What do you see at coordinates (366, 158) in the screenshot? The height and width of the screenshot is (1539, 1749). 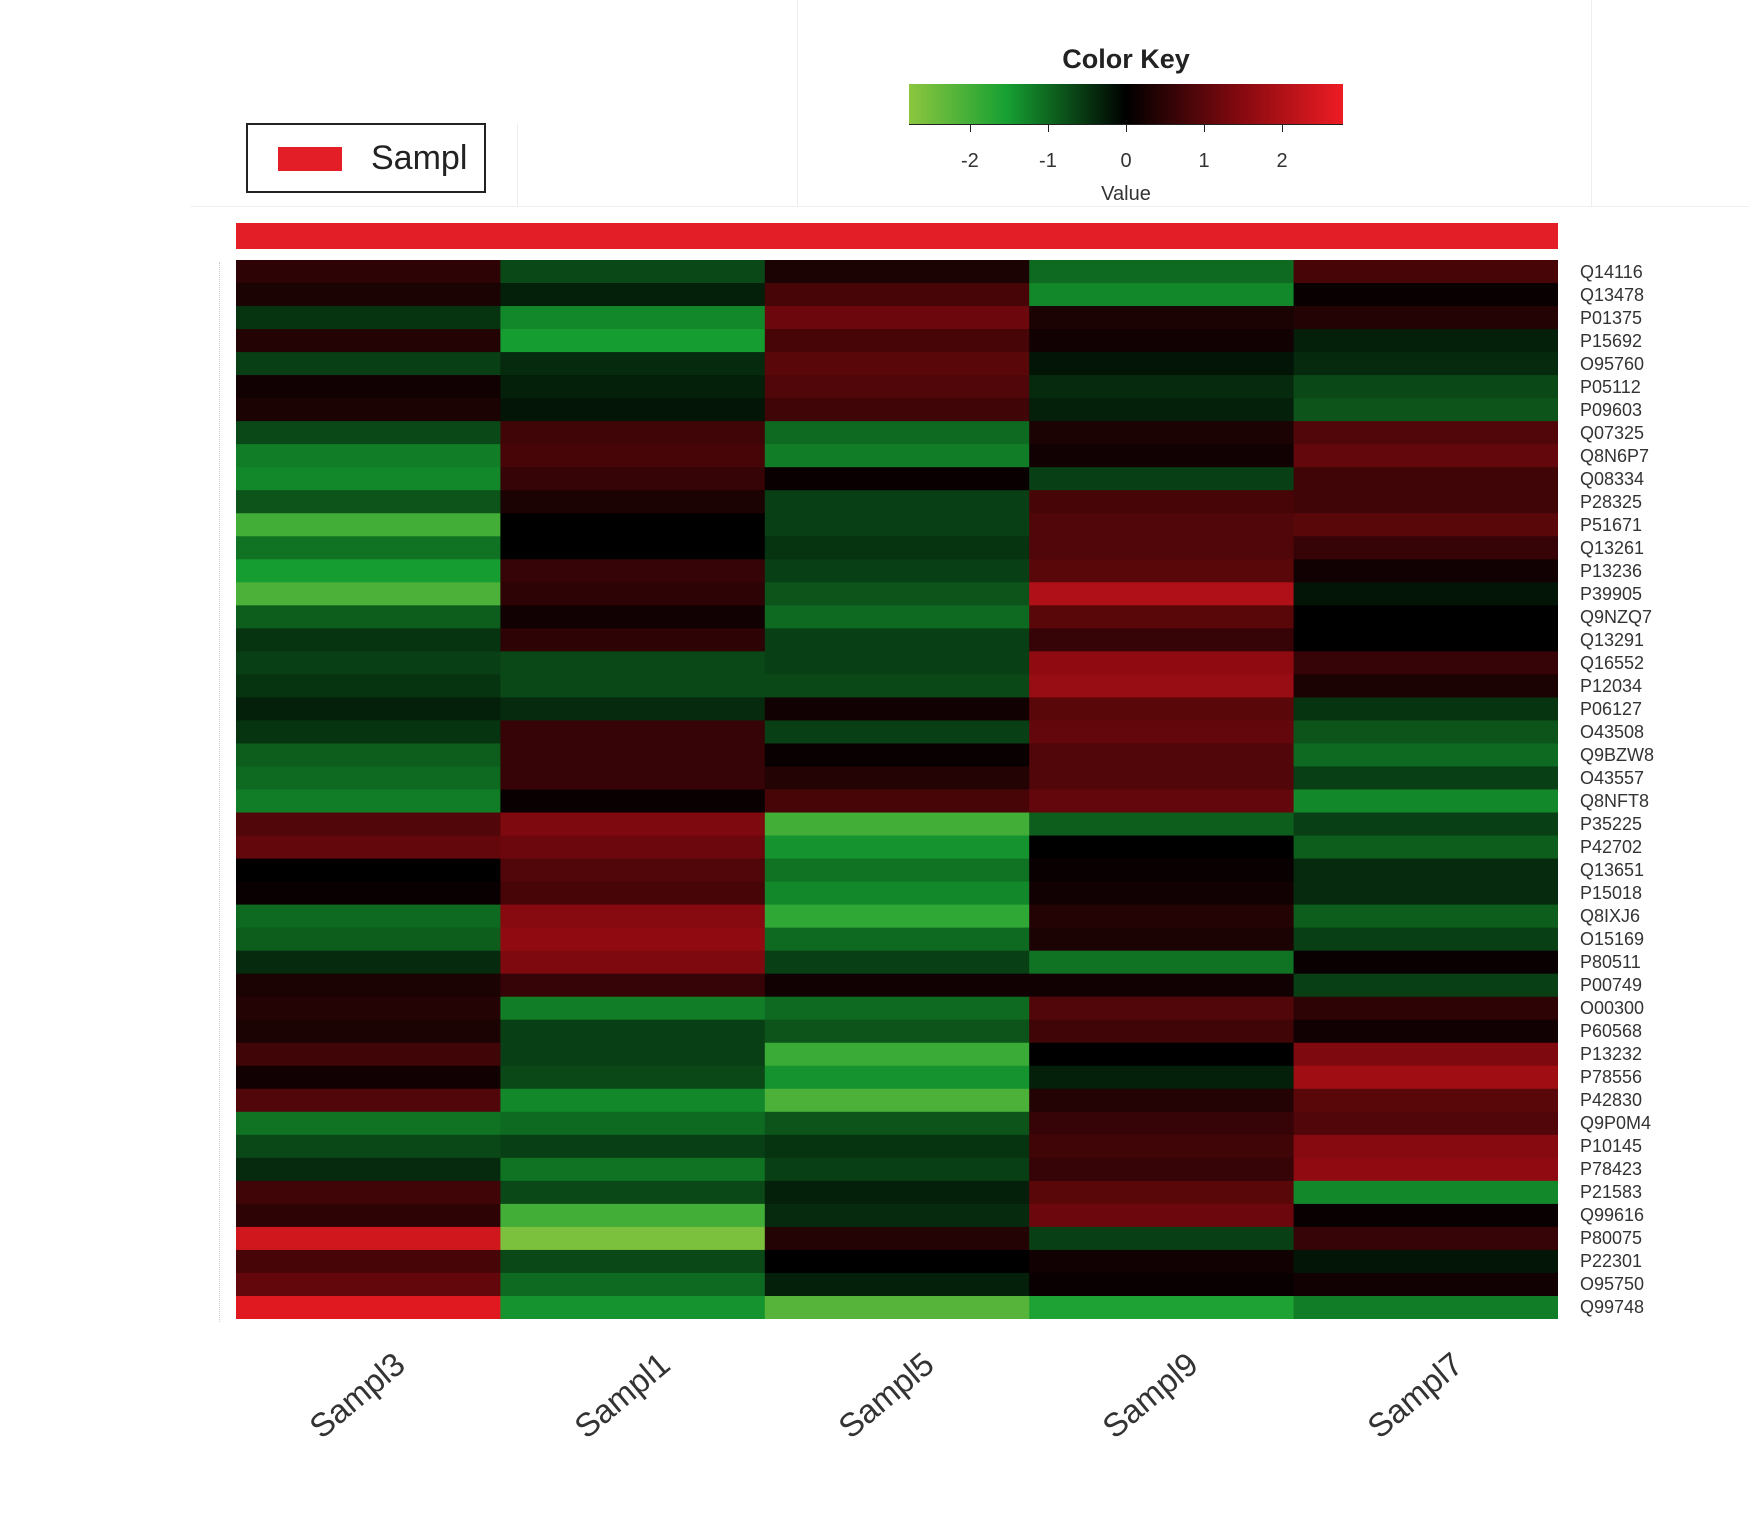 I see `legend: Sampl` at bounding box center [366, 158].